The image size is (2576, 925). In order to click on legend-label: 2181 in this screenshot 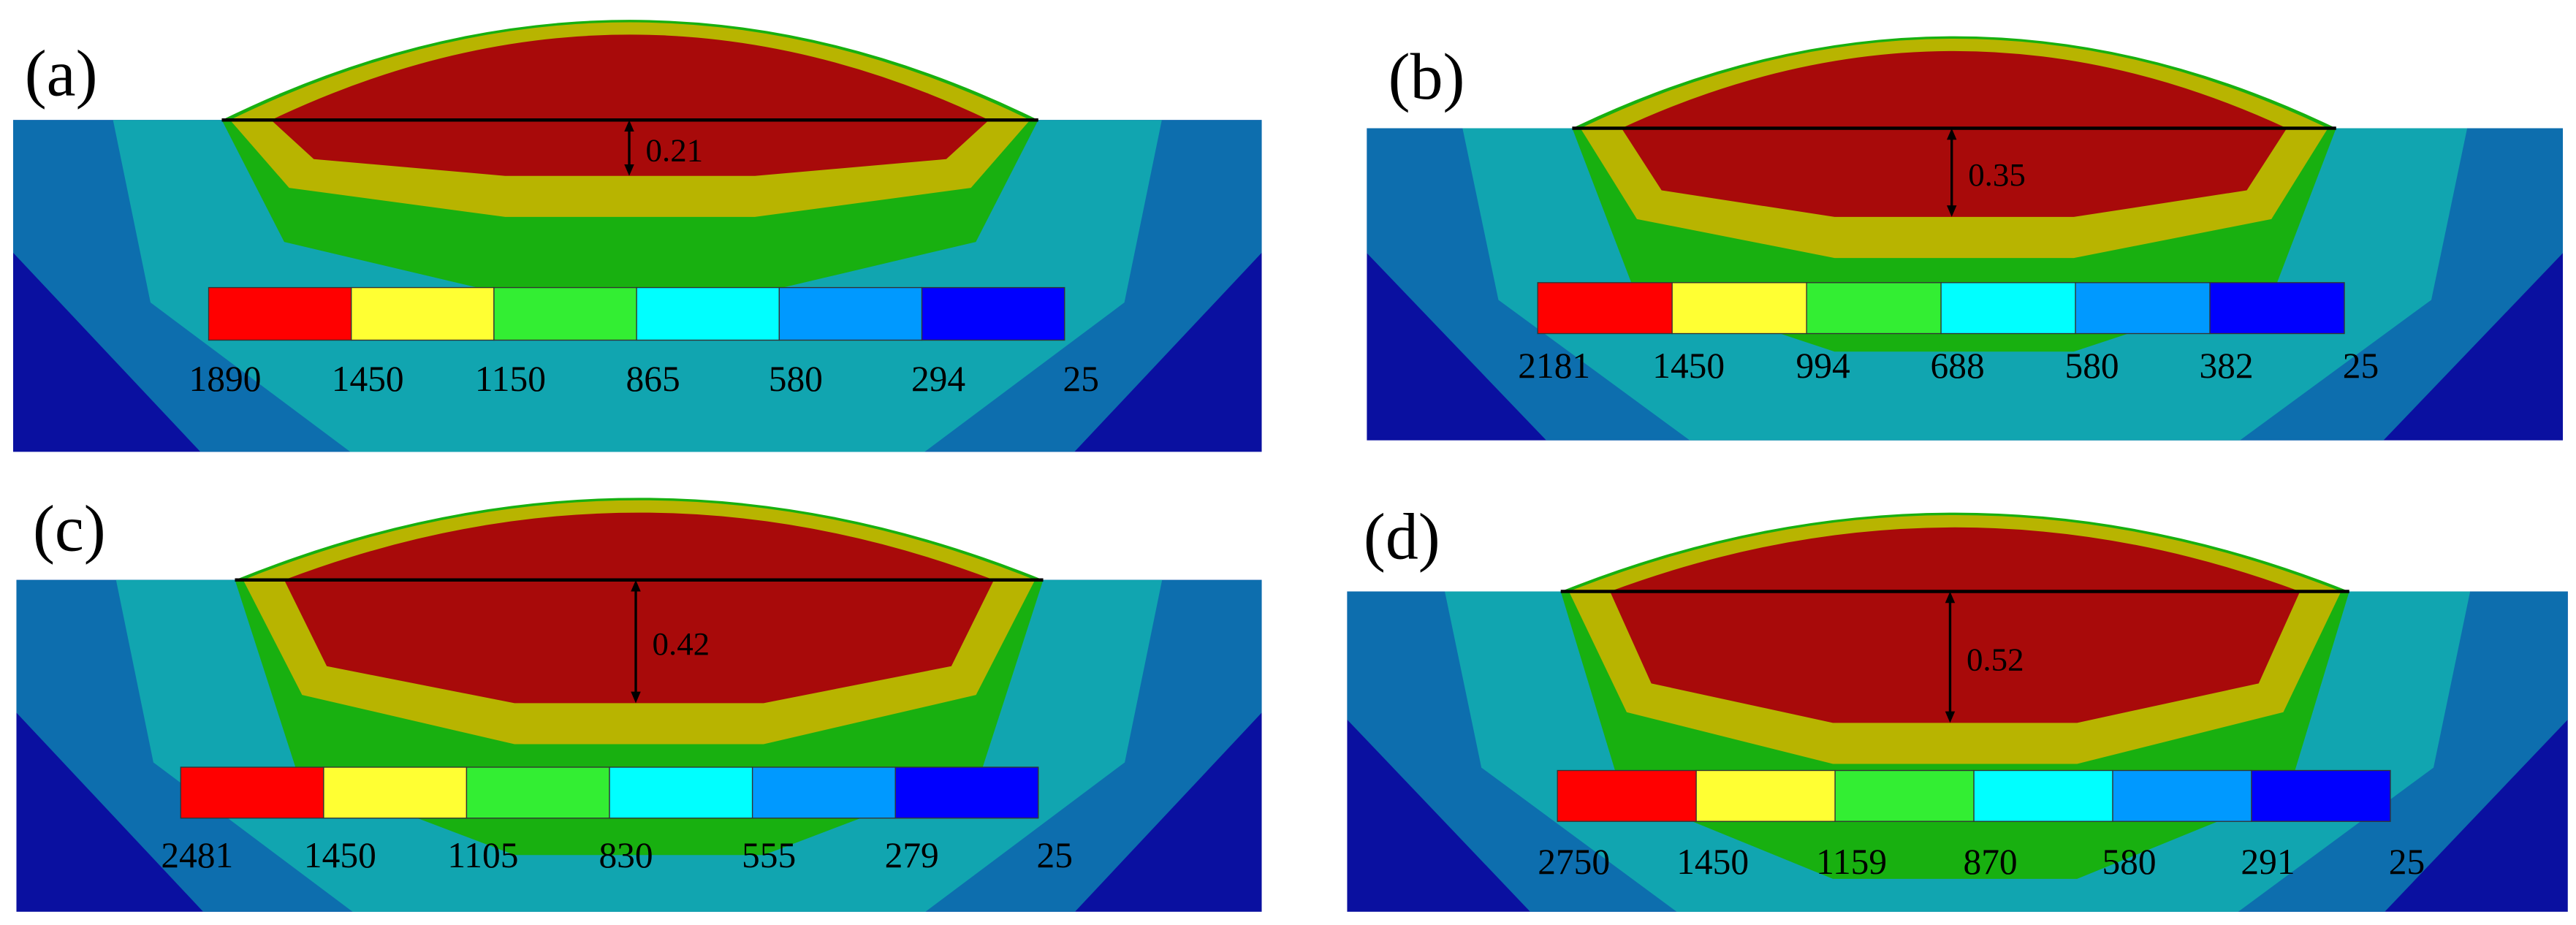, I will do `click(1554, 366)`.